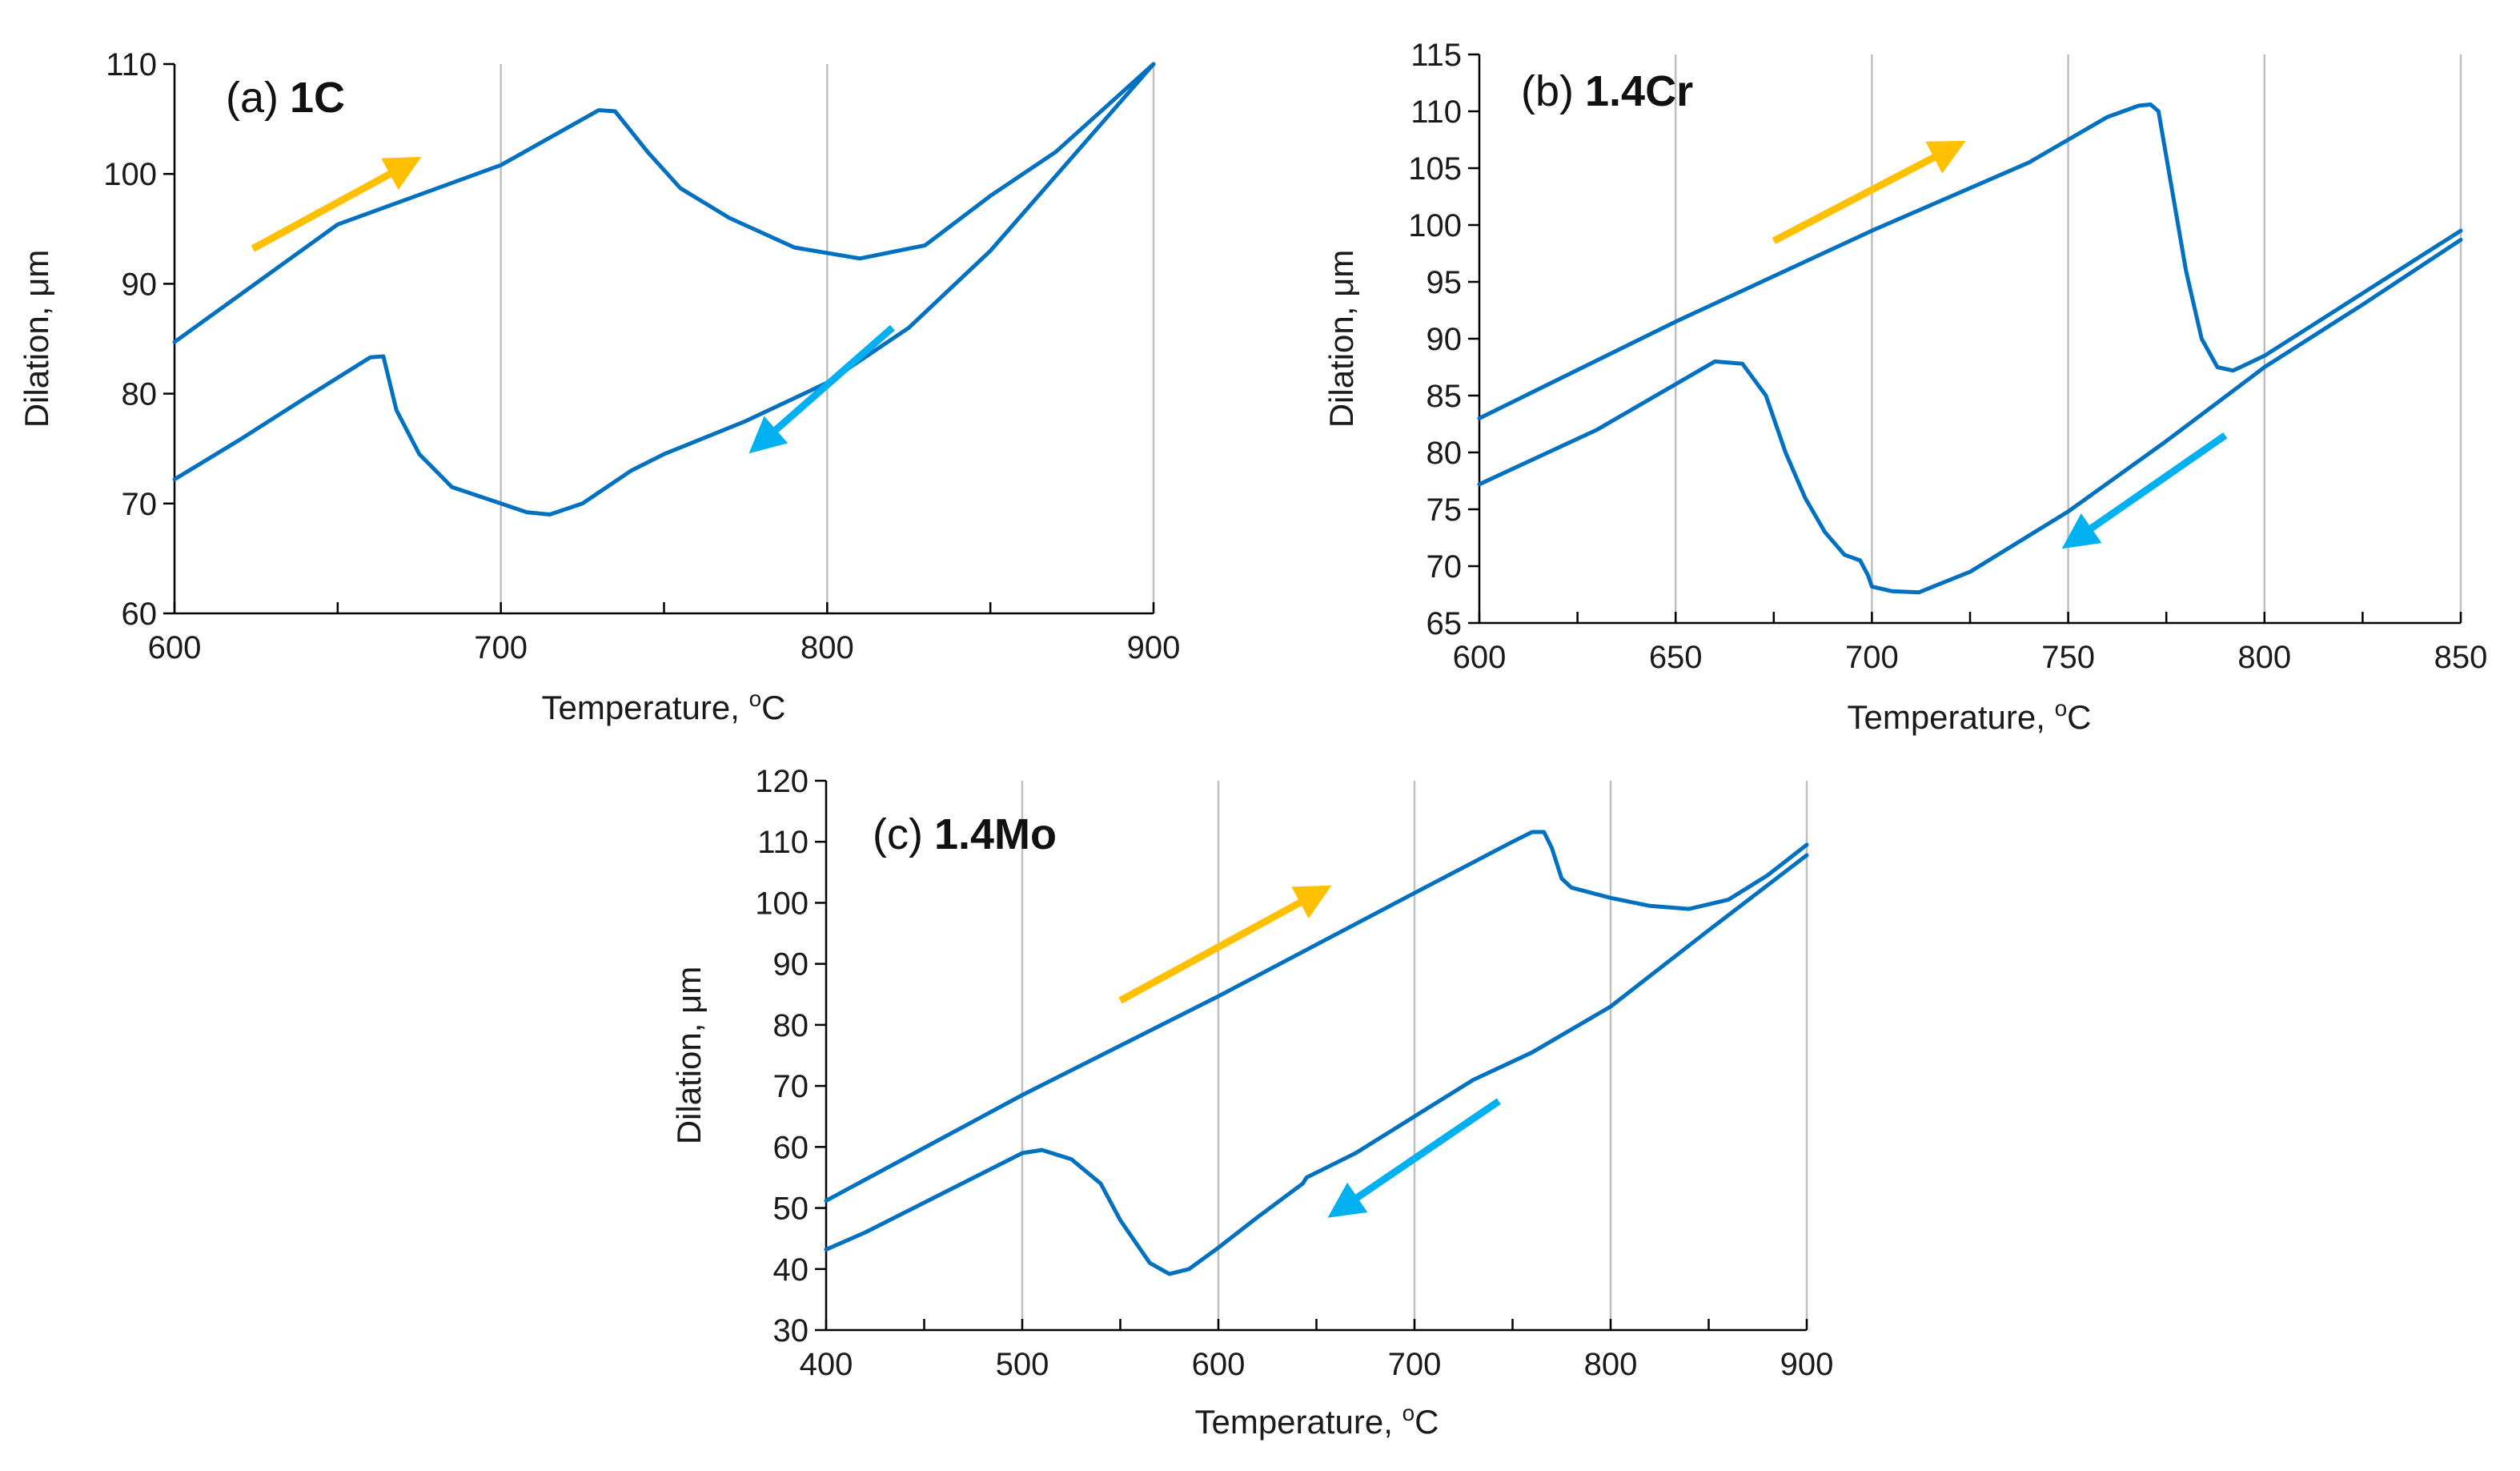  Describe the element at coordinates (318, 98) in the screenshot. I see `panel-a-name: 1C` at that location.